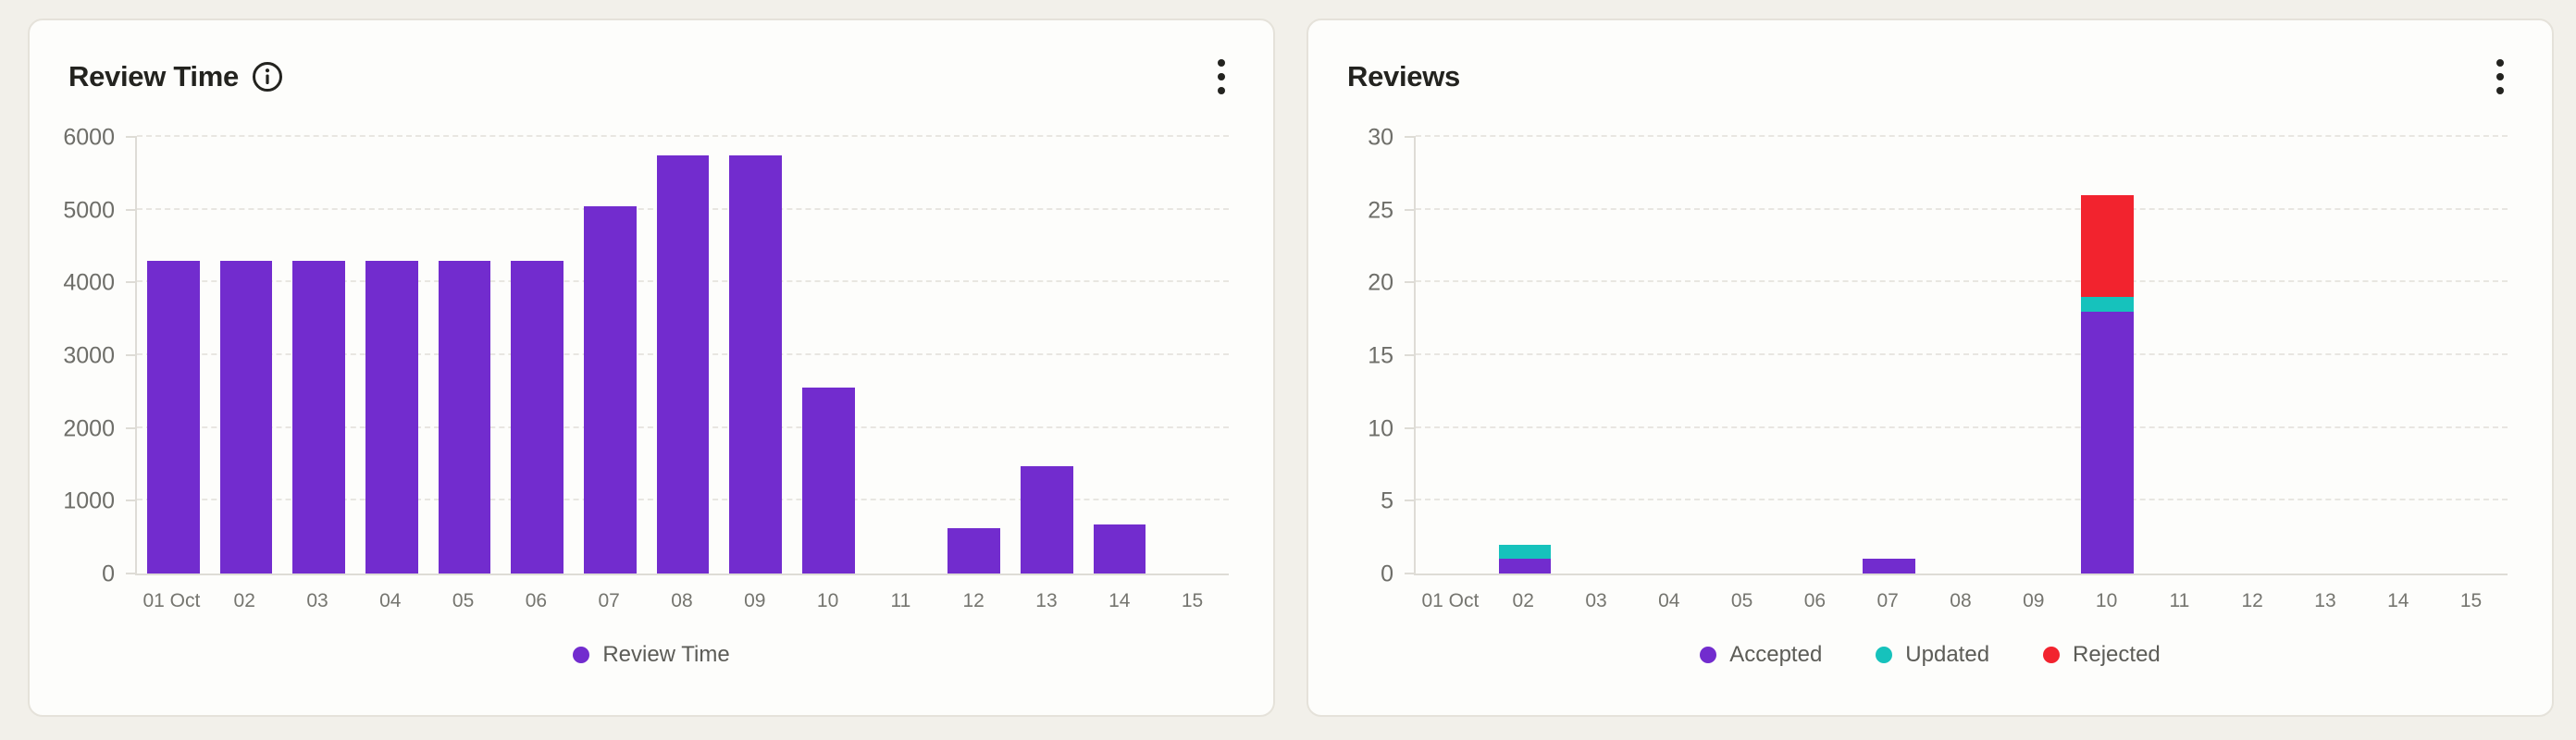 This screenshot has height=740, width=2576. Describe the element at coordinates (1387, 501) in the screenshot. I see `y-axis-tick-label: 5` at that location.